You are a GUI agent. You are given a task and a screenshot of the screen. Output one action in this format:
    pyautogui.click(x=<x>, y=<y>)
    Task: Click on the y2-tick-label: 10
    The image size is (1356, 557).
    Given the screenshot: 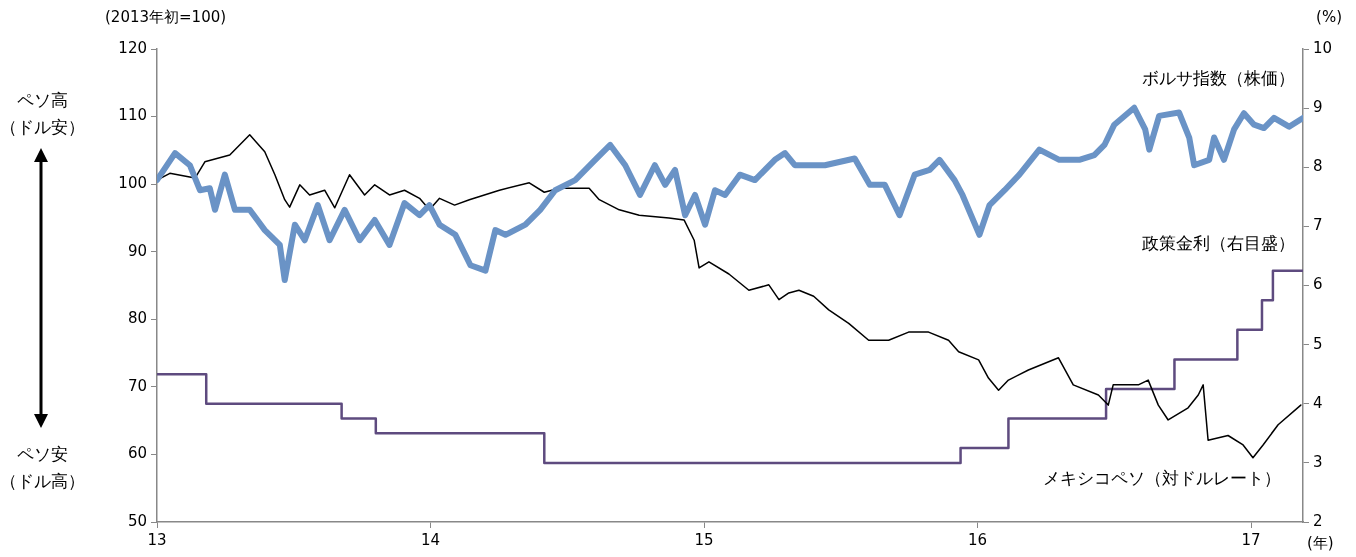 What is the action you would take?
    pyautogui.click(x=1323, y=47)
    